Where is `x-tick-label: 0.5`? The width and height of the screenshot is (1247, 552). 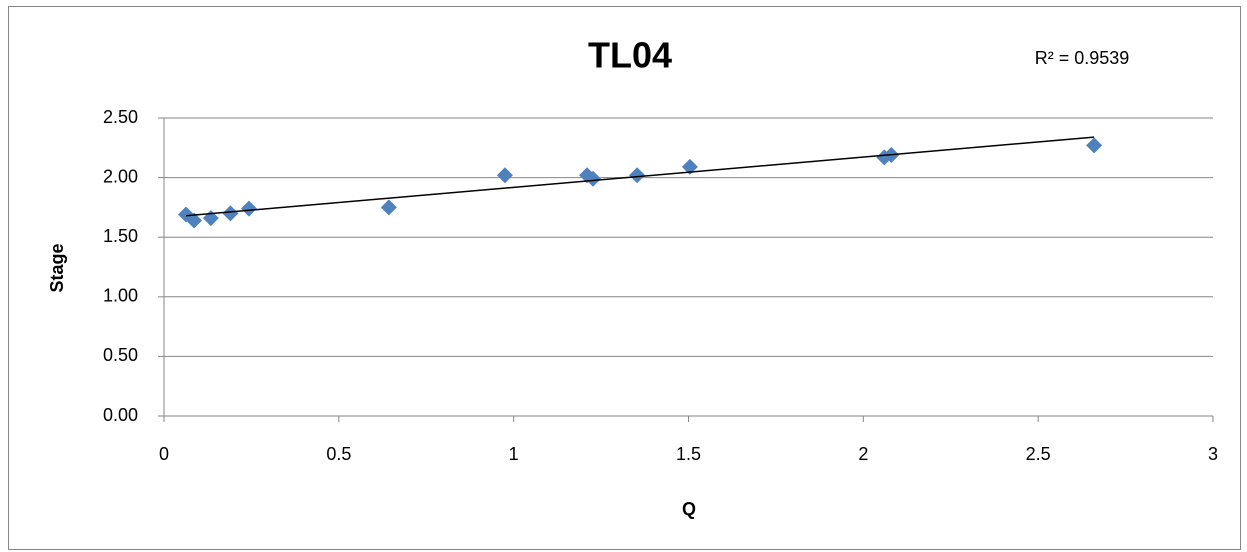 x-tick-label: 0.5 is located at coordinates (338, 454).